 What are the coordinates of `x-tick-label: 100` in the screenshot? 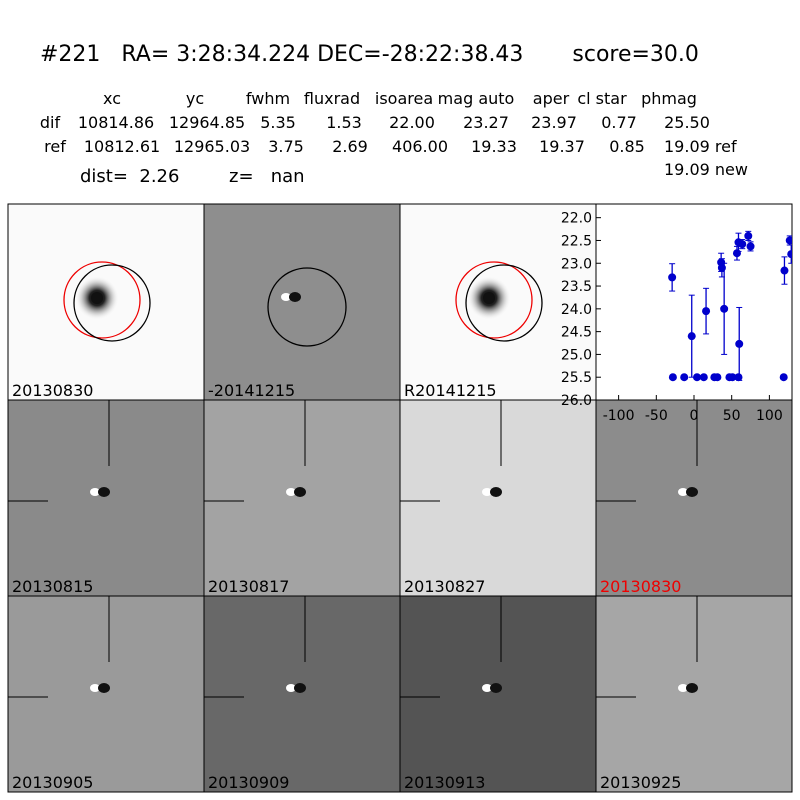 It's located at (769, 416).